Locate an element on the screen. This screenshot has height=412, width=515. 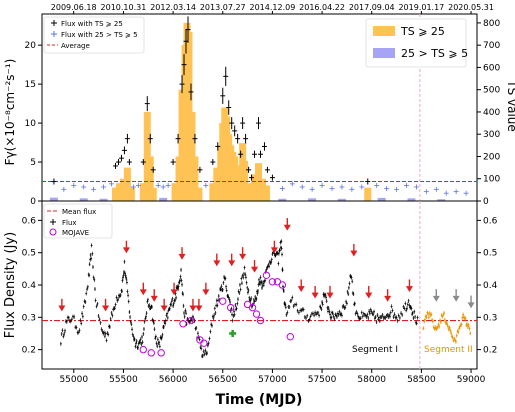
bottom-left-y-ticks: 0.2 0.3 0.4 0.5 0.6 is located at coordinates (32, 286).